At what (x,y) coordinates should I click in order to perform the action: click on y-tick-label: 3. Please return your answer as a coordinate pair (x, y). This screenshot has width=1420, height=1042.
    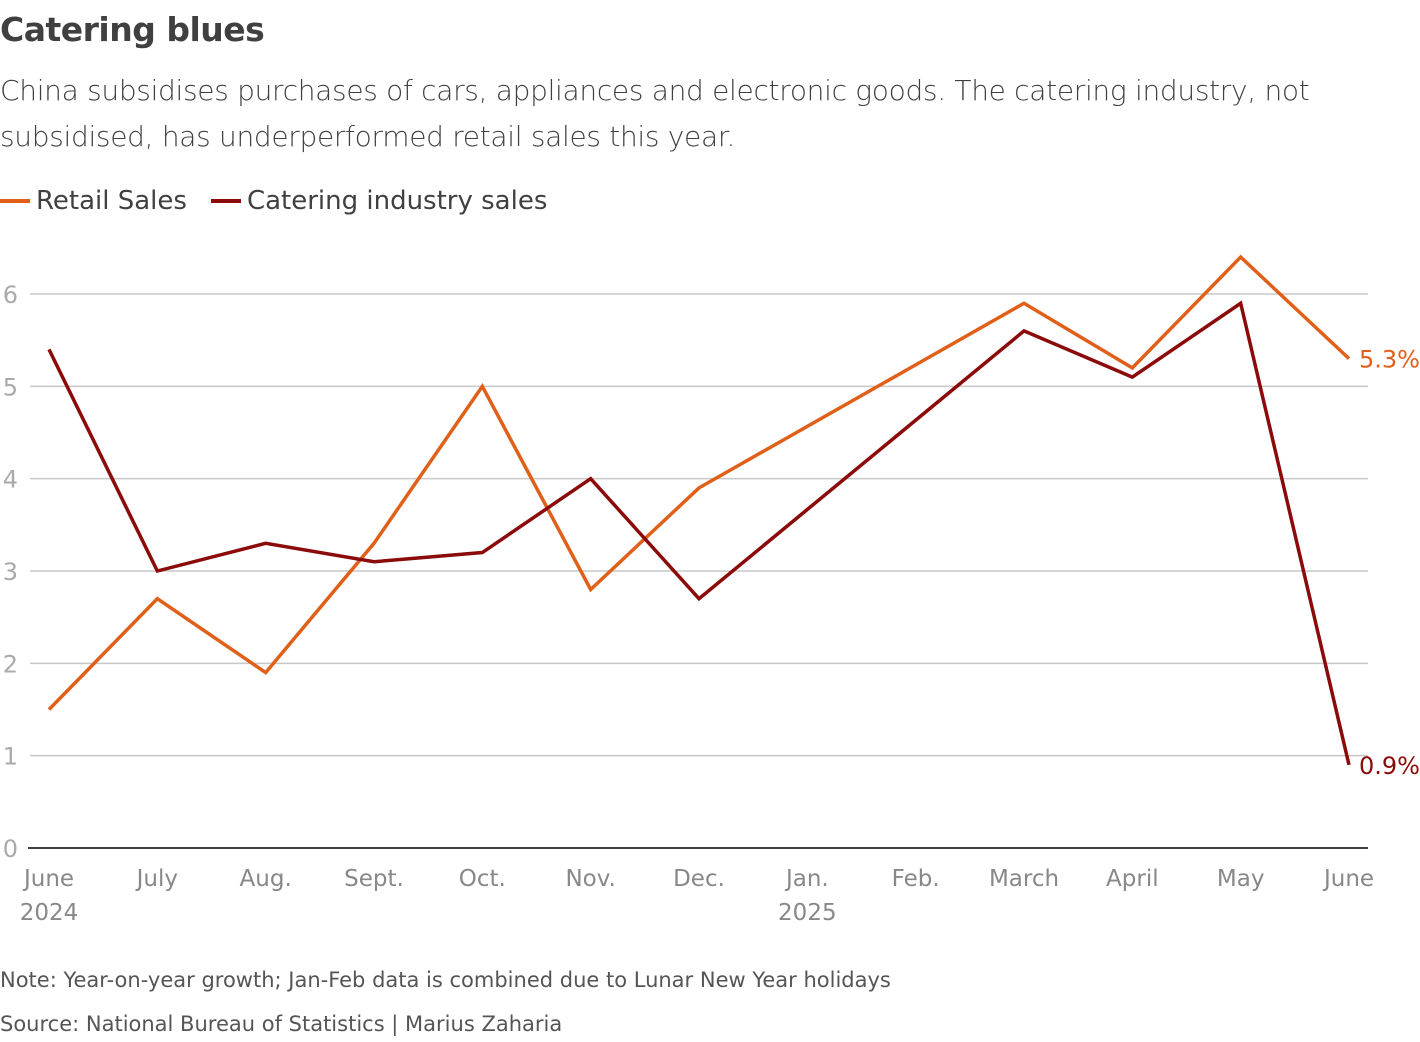
    Looking at the image, I should click on (10, 572).